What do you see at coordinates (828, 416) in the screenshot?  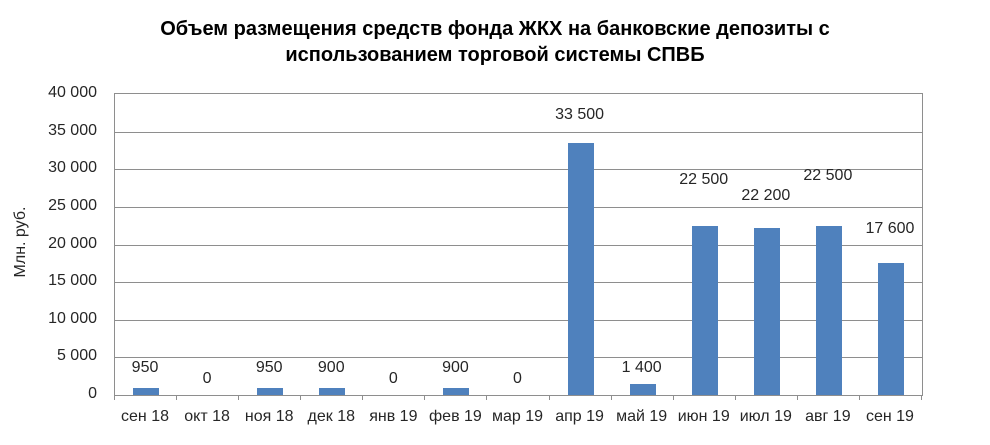 I see `x-tick-label: авг 19` at bounding box center [828, 416].